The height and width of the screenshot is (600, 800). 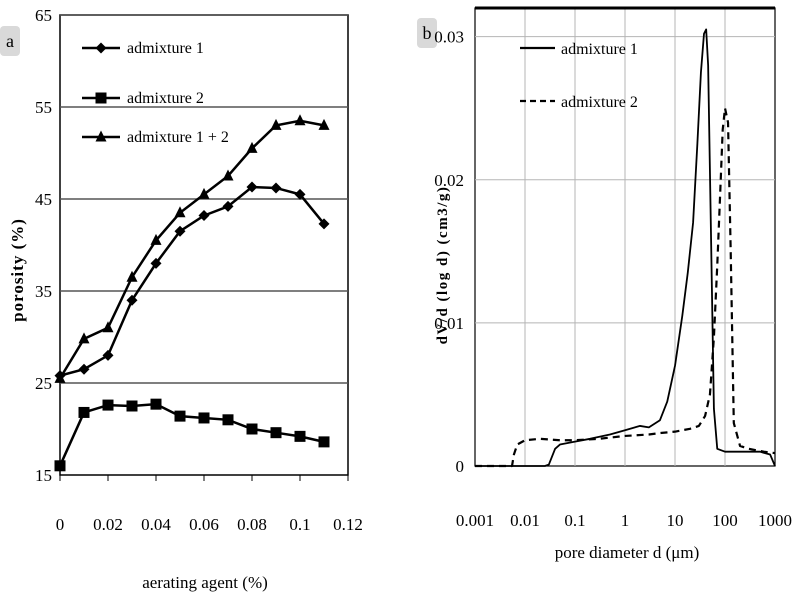 I want to click on panel-b-y-ticks: 0 0.01 0.02 0.03, so click(x=449, y=252).